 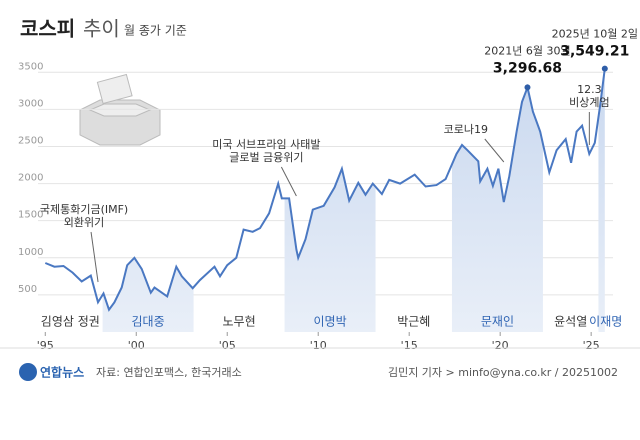 What do you see at coordinates (594, 52) in the screenshot?
I see `highlight-value: 3,549.21` at bounding box center [594, 52].